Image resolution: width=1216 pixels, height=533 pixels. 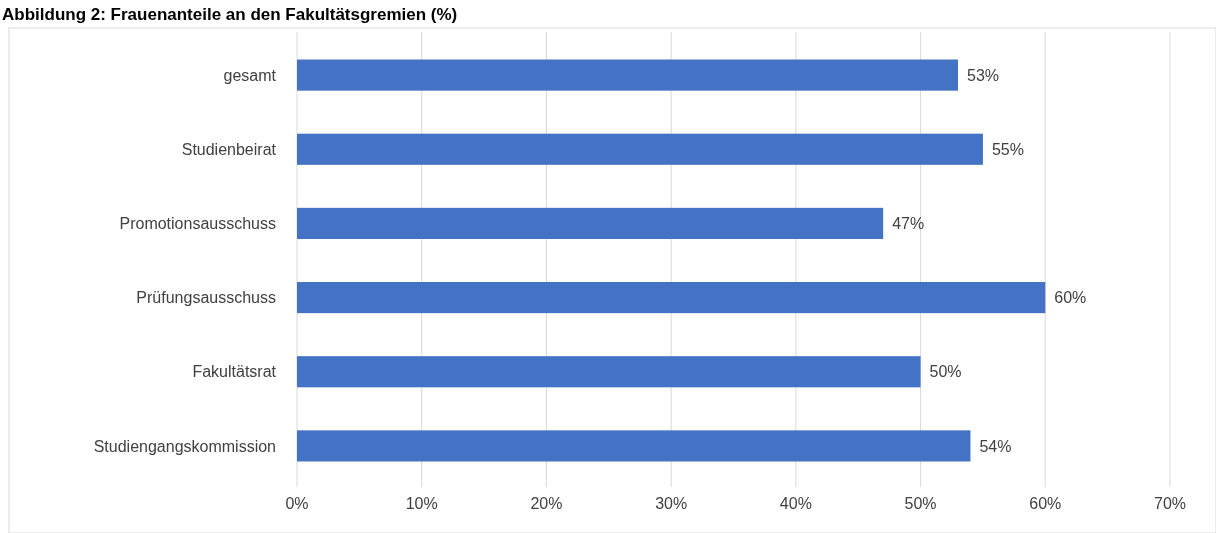 What do you see at coordinates (995, 446) in the screenshot?
I see `data-label: 54%` at bounding box center [995, 446].